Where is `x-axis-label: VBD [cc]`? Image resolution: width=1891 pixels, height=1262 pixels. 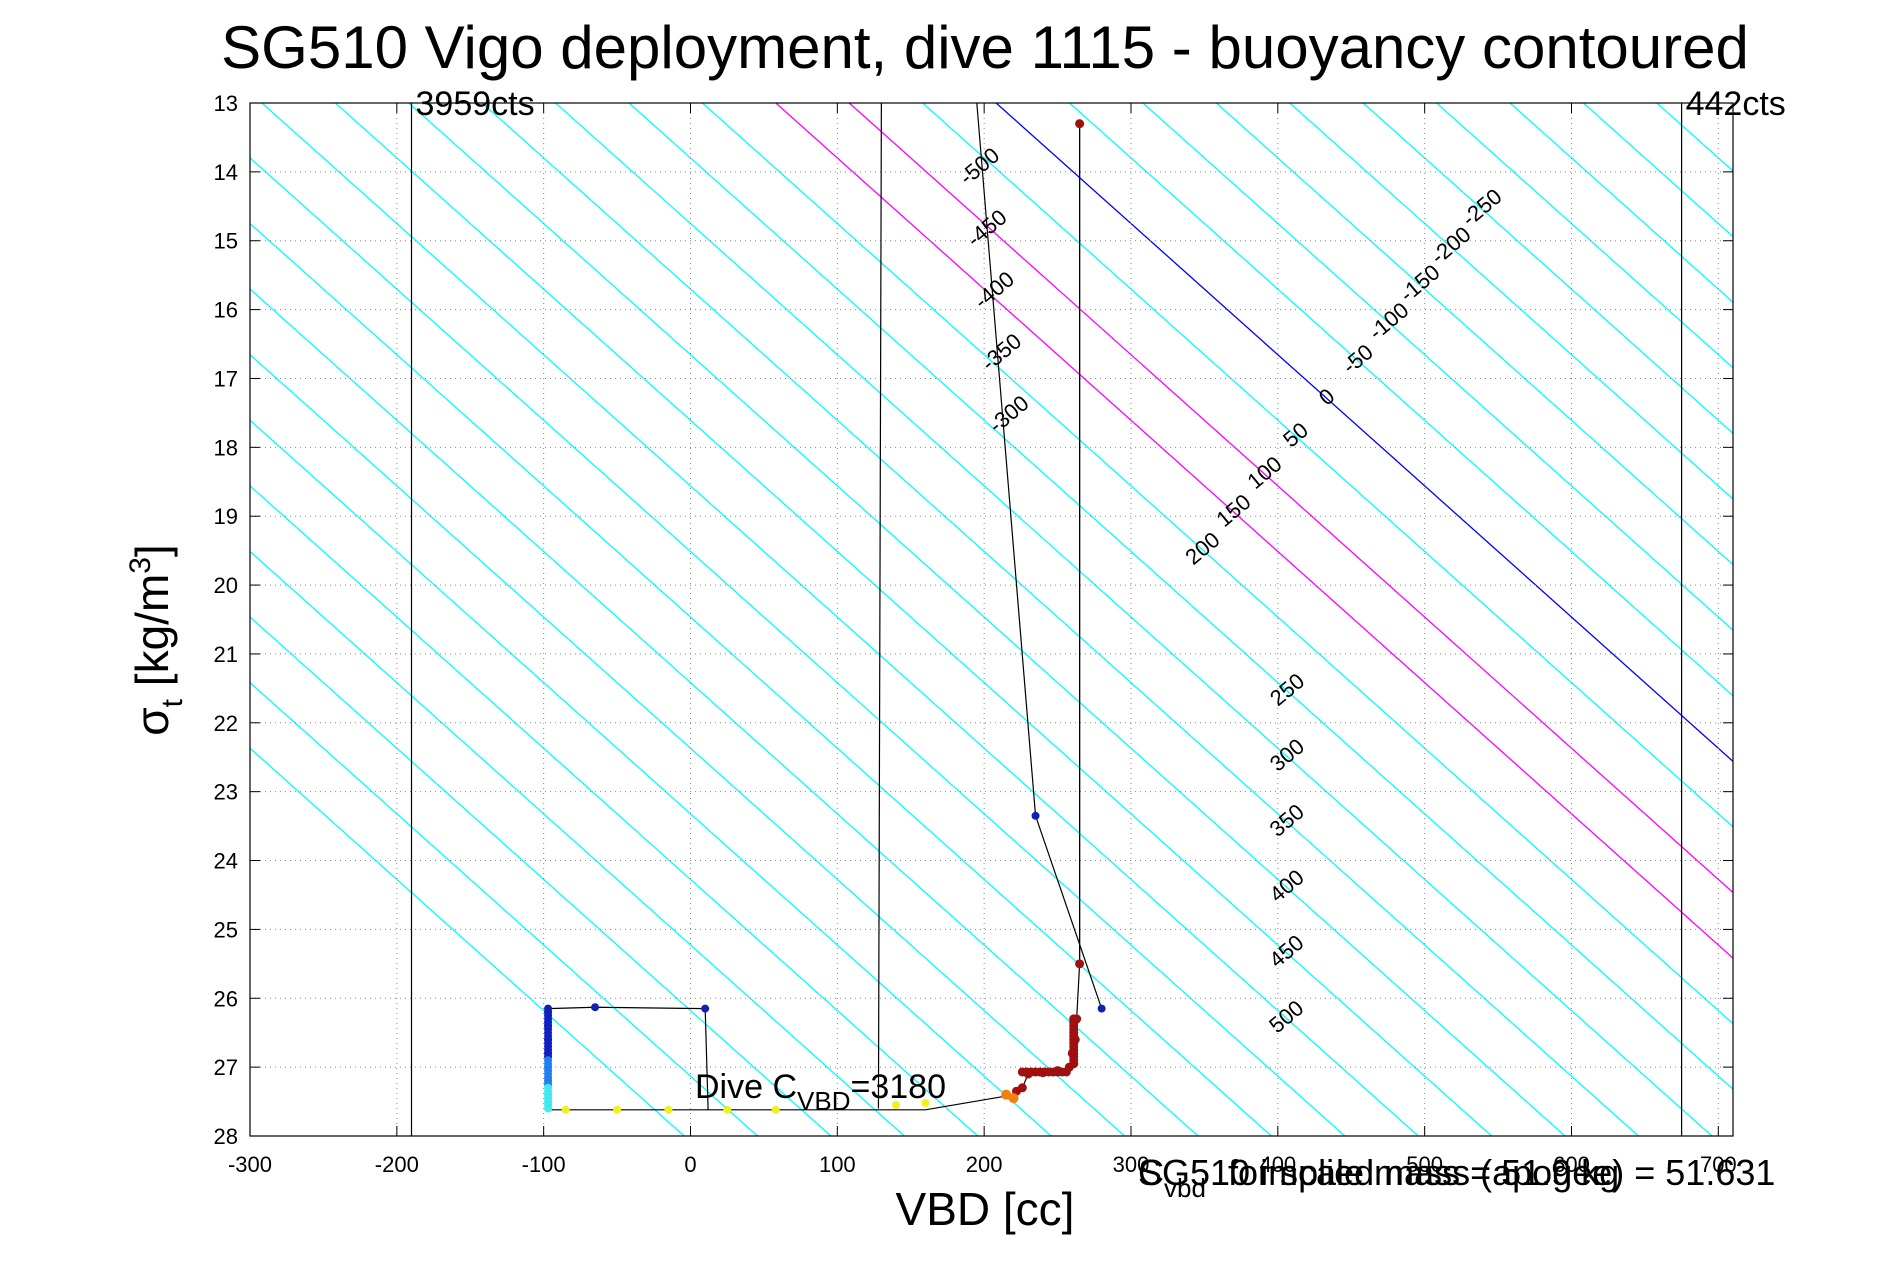
x-axis-label: VBD [cc] is located at coordinates (985, 1209).